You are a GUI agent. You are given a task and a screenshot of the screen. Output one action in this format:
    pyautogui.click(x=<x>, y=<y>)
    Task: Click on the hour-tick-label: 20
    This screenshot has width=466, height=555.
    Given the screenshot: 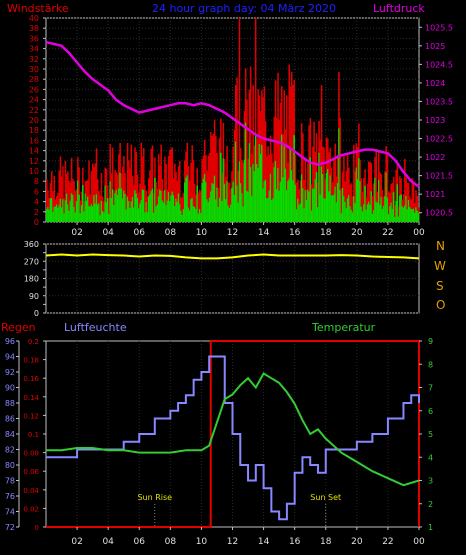 What is the action you would take?
    pyautogui.click(x=357, y=233)
    